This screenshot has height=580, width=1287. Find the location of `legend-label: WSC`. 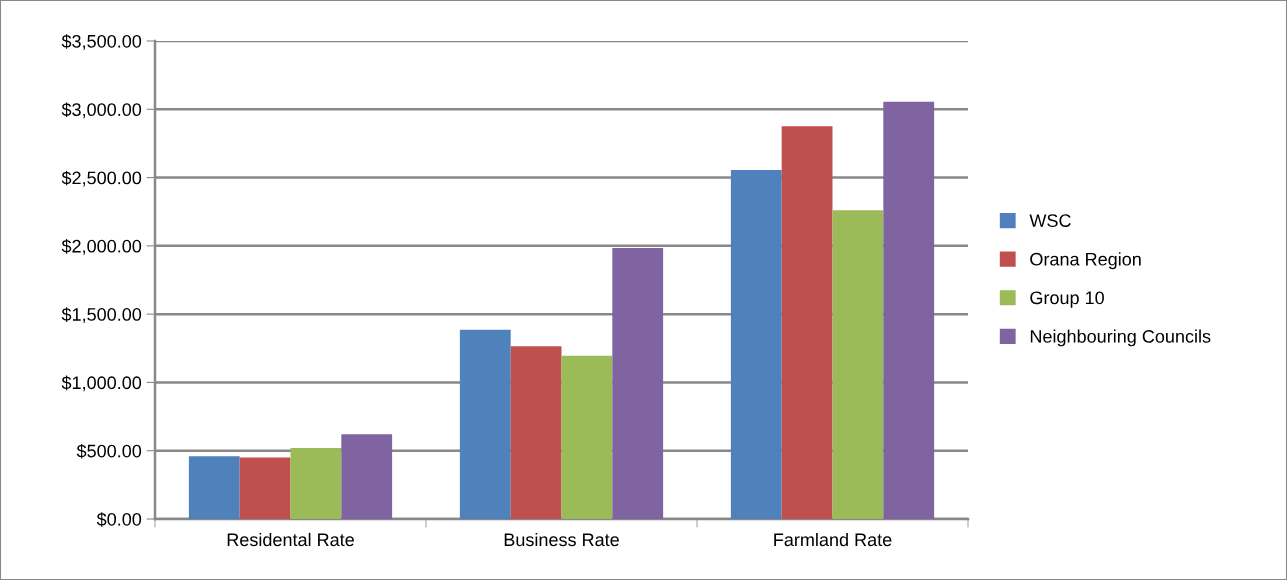

legend-label: WSC is located at coordinates (1050, 220).